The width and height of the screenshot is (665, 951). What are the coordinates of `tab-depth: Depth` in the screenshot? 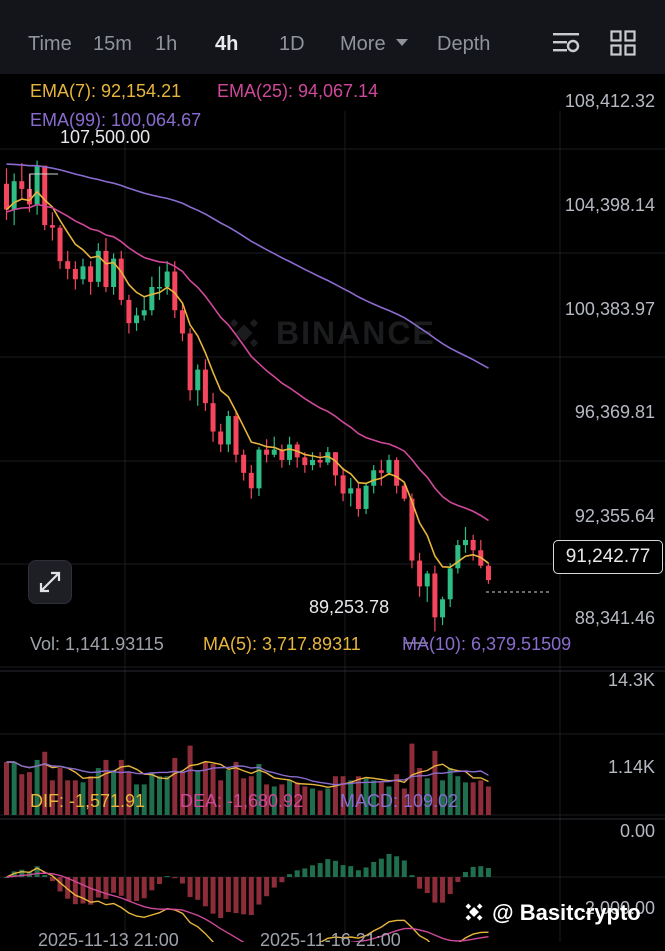 It's located at (464, 44).